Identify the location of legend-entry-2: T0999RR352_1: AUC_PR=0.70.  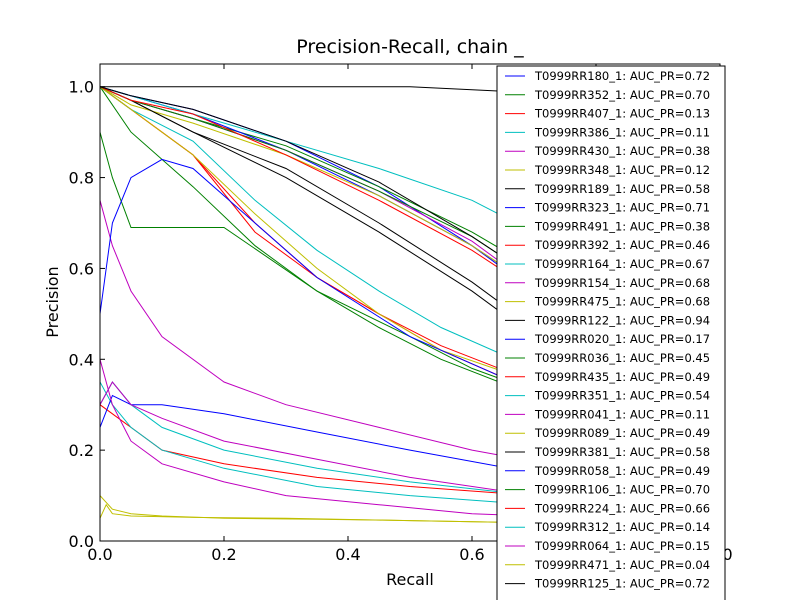
(622, 95).